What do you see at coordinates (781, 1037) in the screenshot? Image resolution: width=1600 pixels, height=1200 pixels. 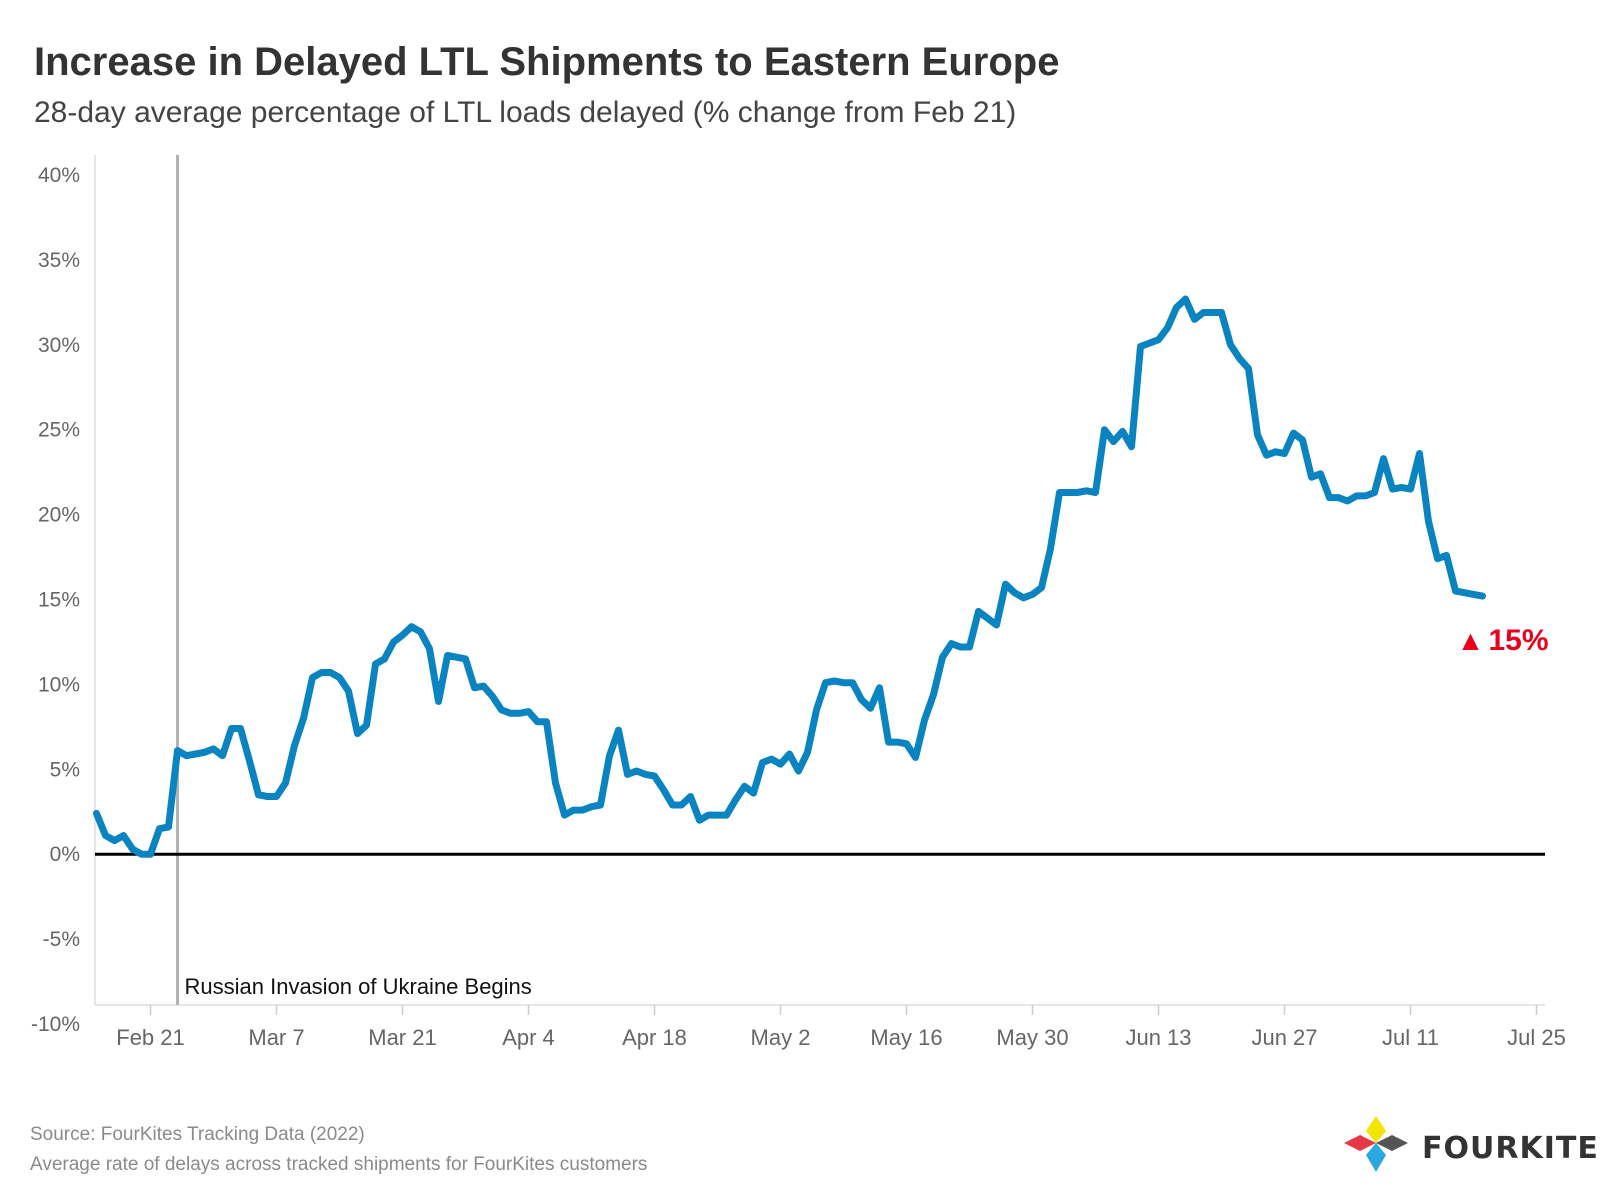 I see `x-tick-label: May 2` at bounding box center [781, 1037].